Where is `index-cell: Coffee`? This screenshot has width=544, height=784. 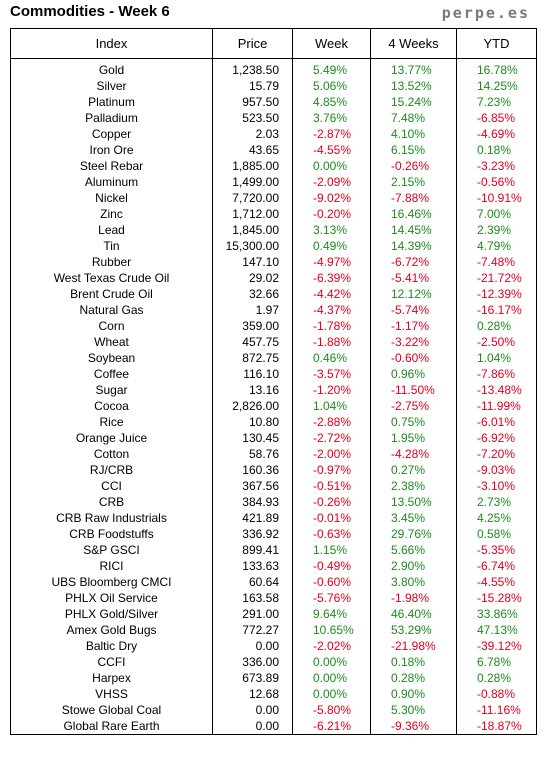
index-cell: Coffee is located at coordinates (111, 374).